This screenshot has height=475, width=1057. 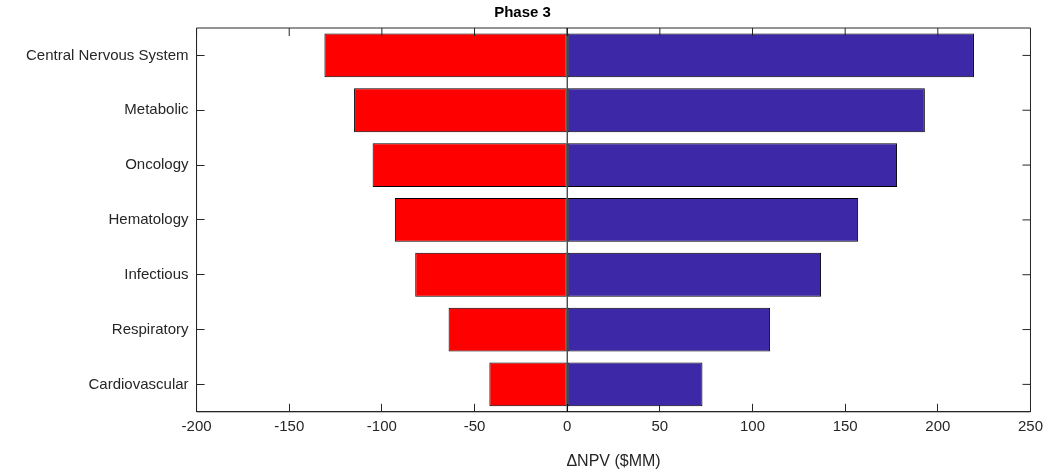 What do you see at coordinates (289, 425) in the screenshot?
I see `x-tick-label: -150` at bounding box center [289, 425].